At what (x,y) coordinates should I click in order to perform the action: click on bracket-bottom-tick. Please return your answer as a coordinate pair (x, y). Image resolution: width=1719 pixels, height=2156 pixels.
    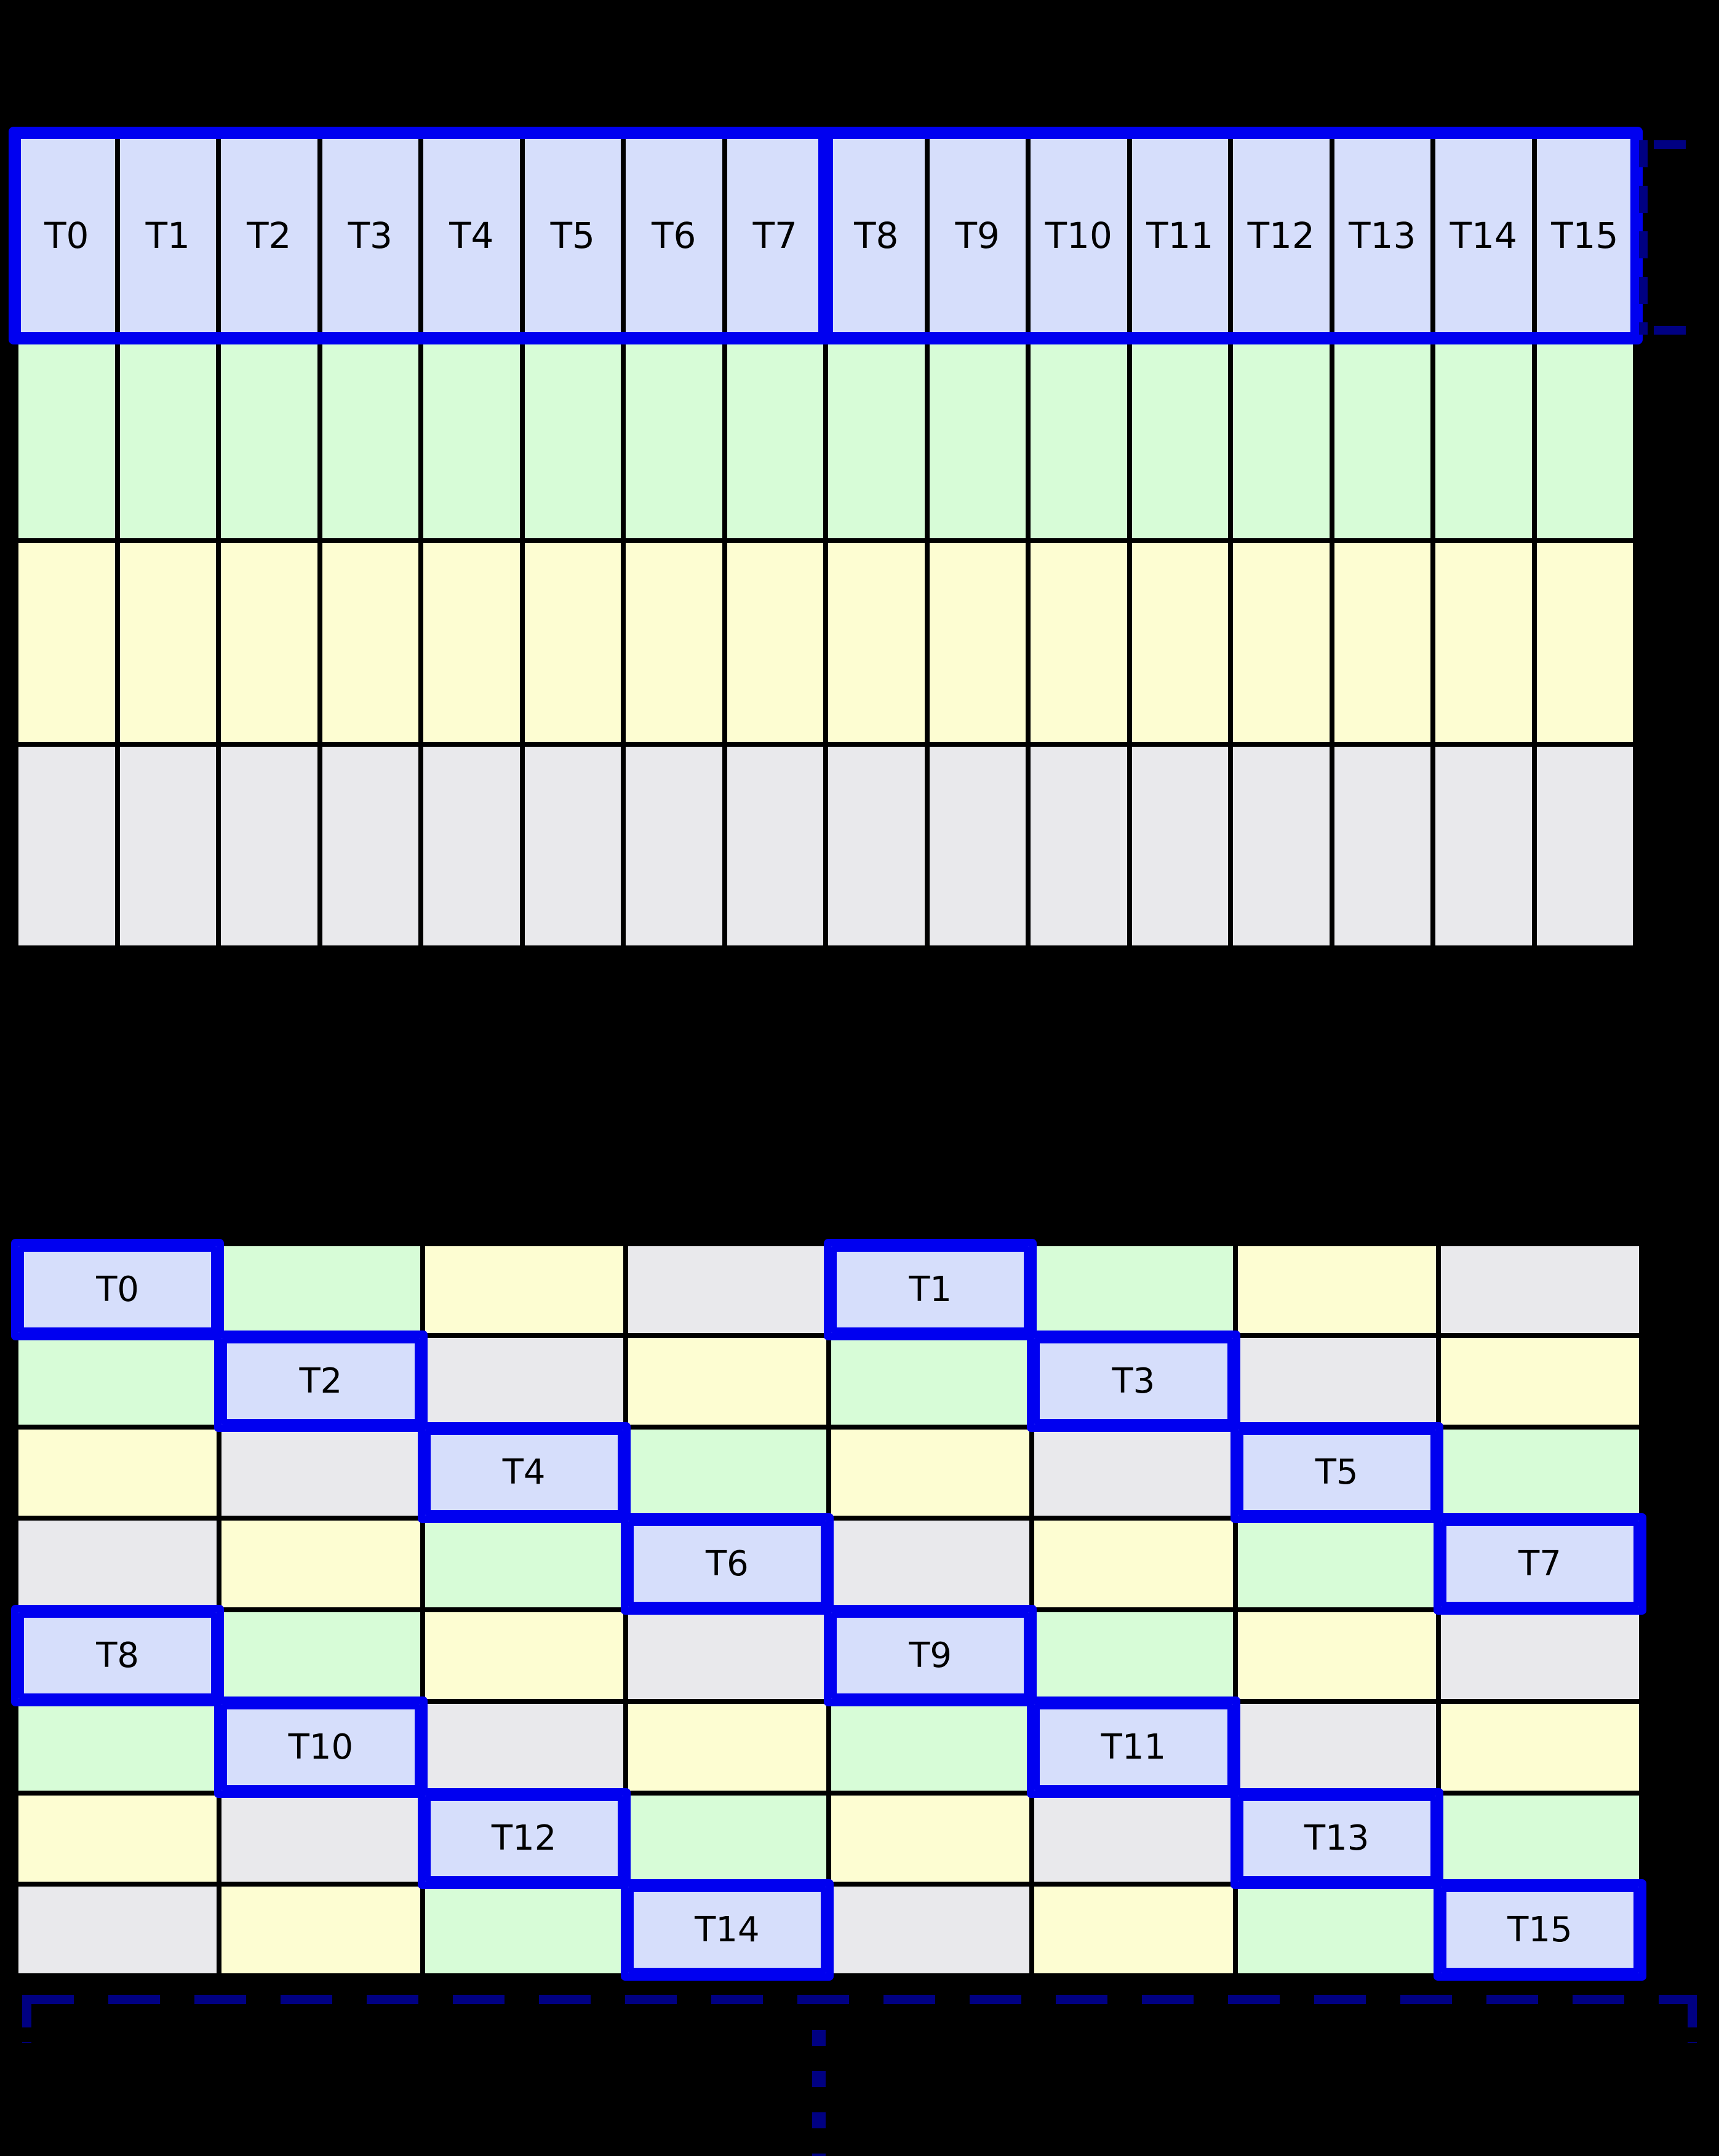
    Looking at the image, I should click on (1670, 330).